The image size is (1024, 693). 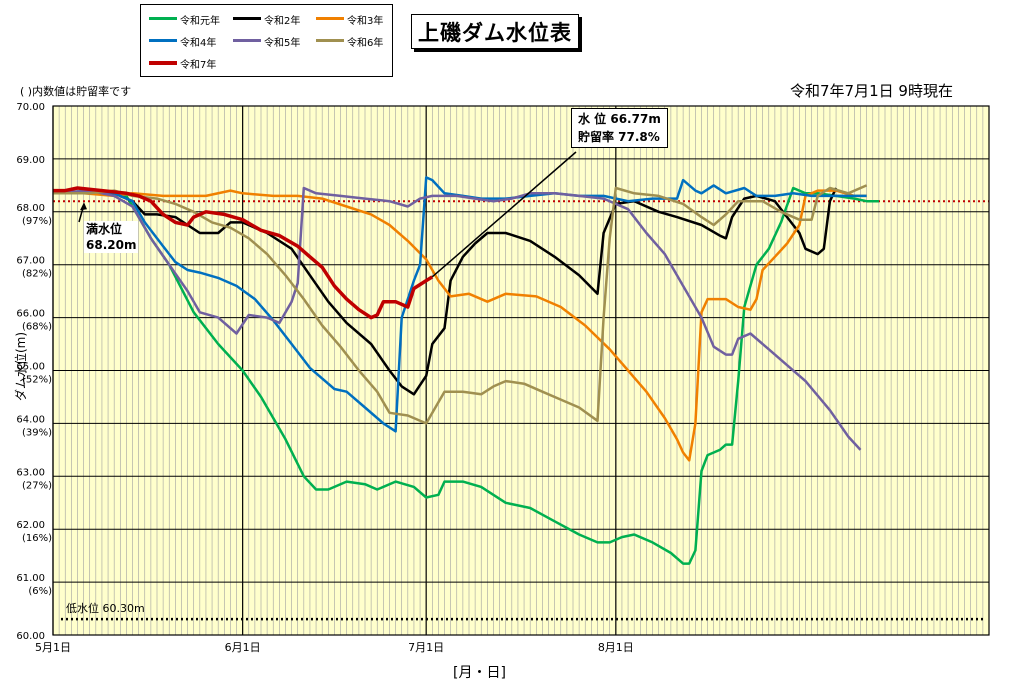 I want to click on legend-label: 令和元年, so click(x=200, y=21).